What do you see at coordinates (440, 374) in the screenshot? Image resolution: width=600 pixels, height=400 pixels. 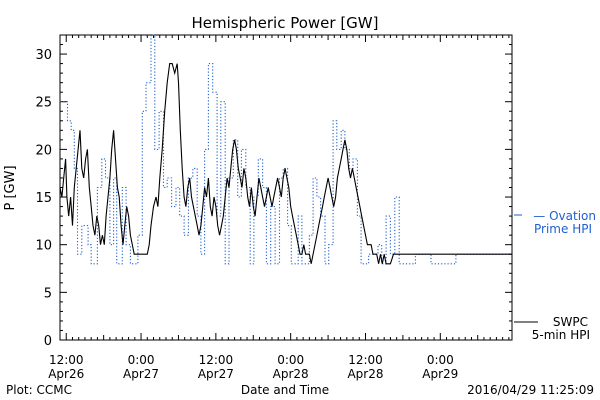 I see `x-tick-label-date: Apr29` at bounding box center [440, 374].